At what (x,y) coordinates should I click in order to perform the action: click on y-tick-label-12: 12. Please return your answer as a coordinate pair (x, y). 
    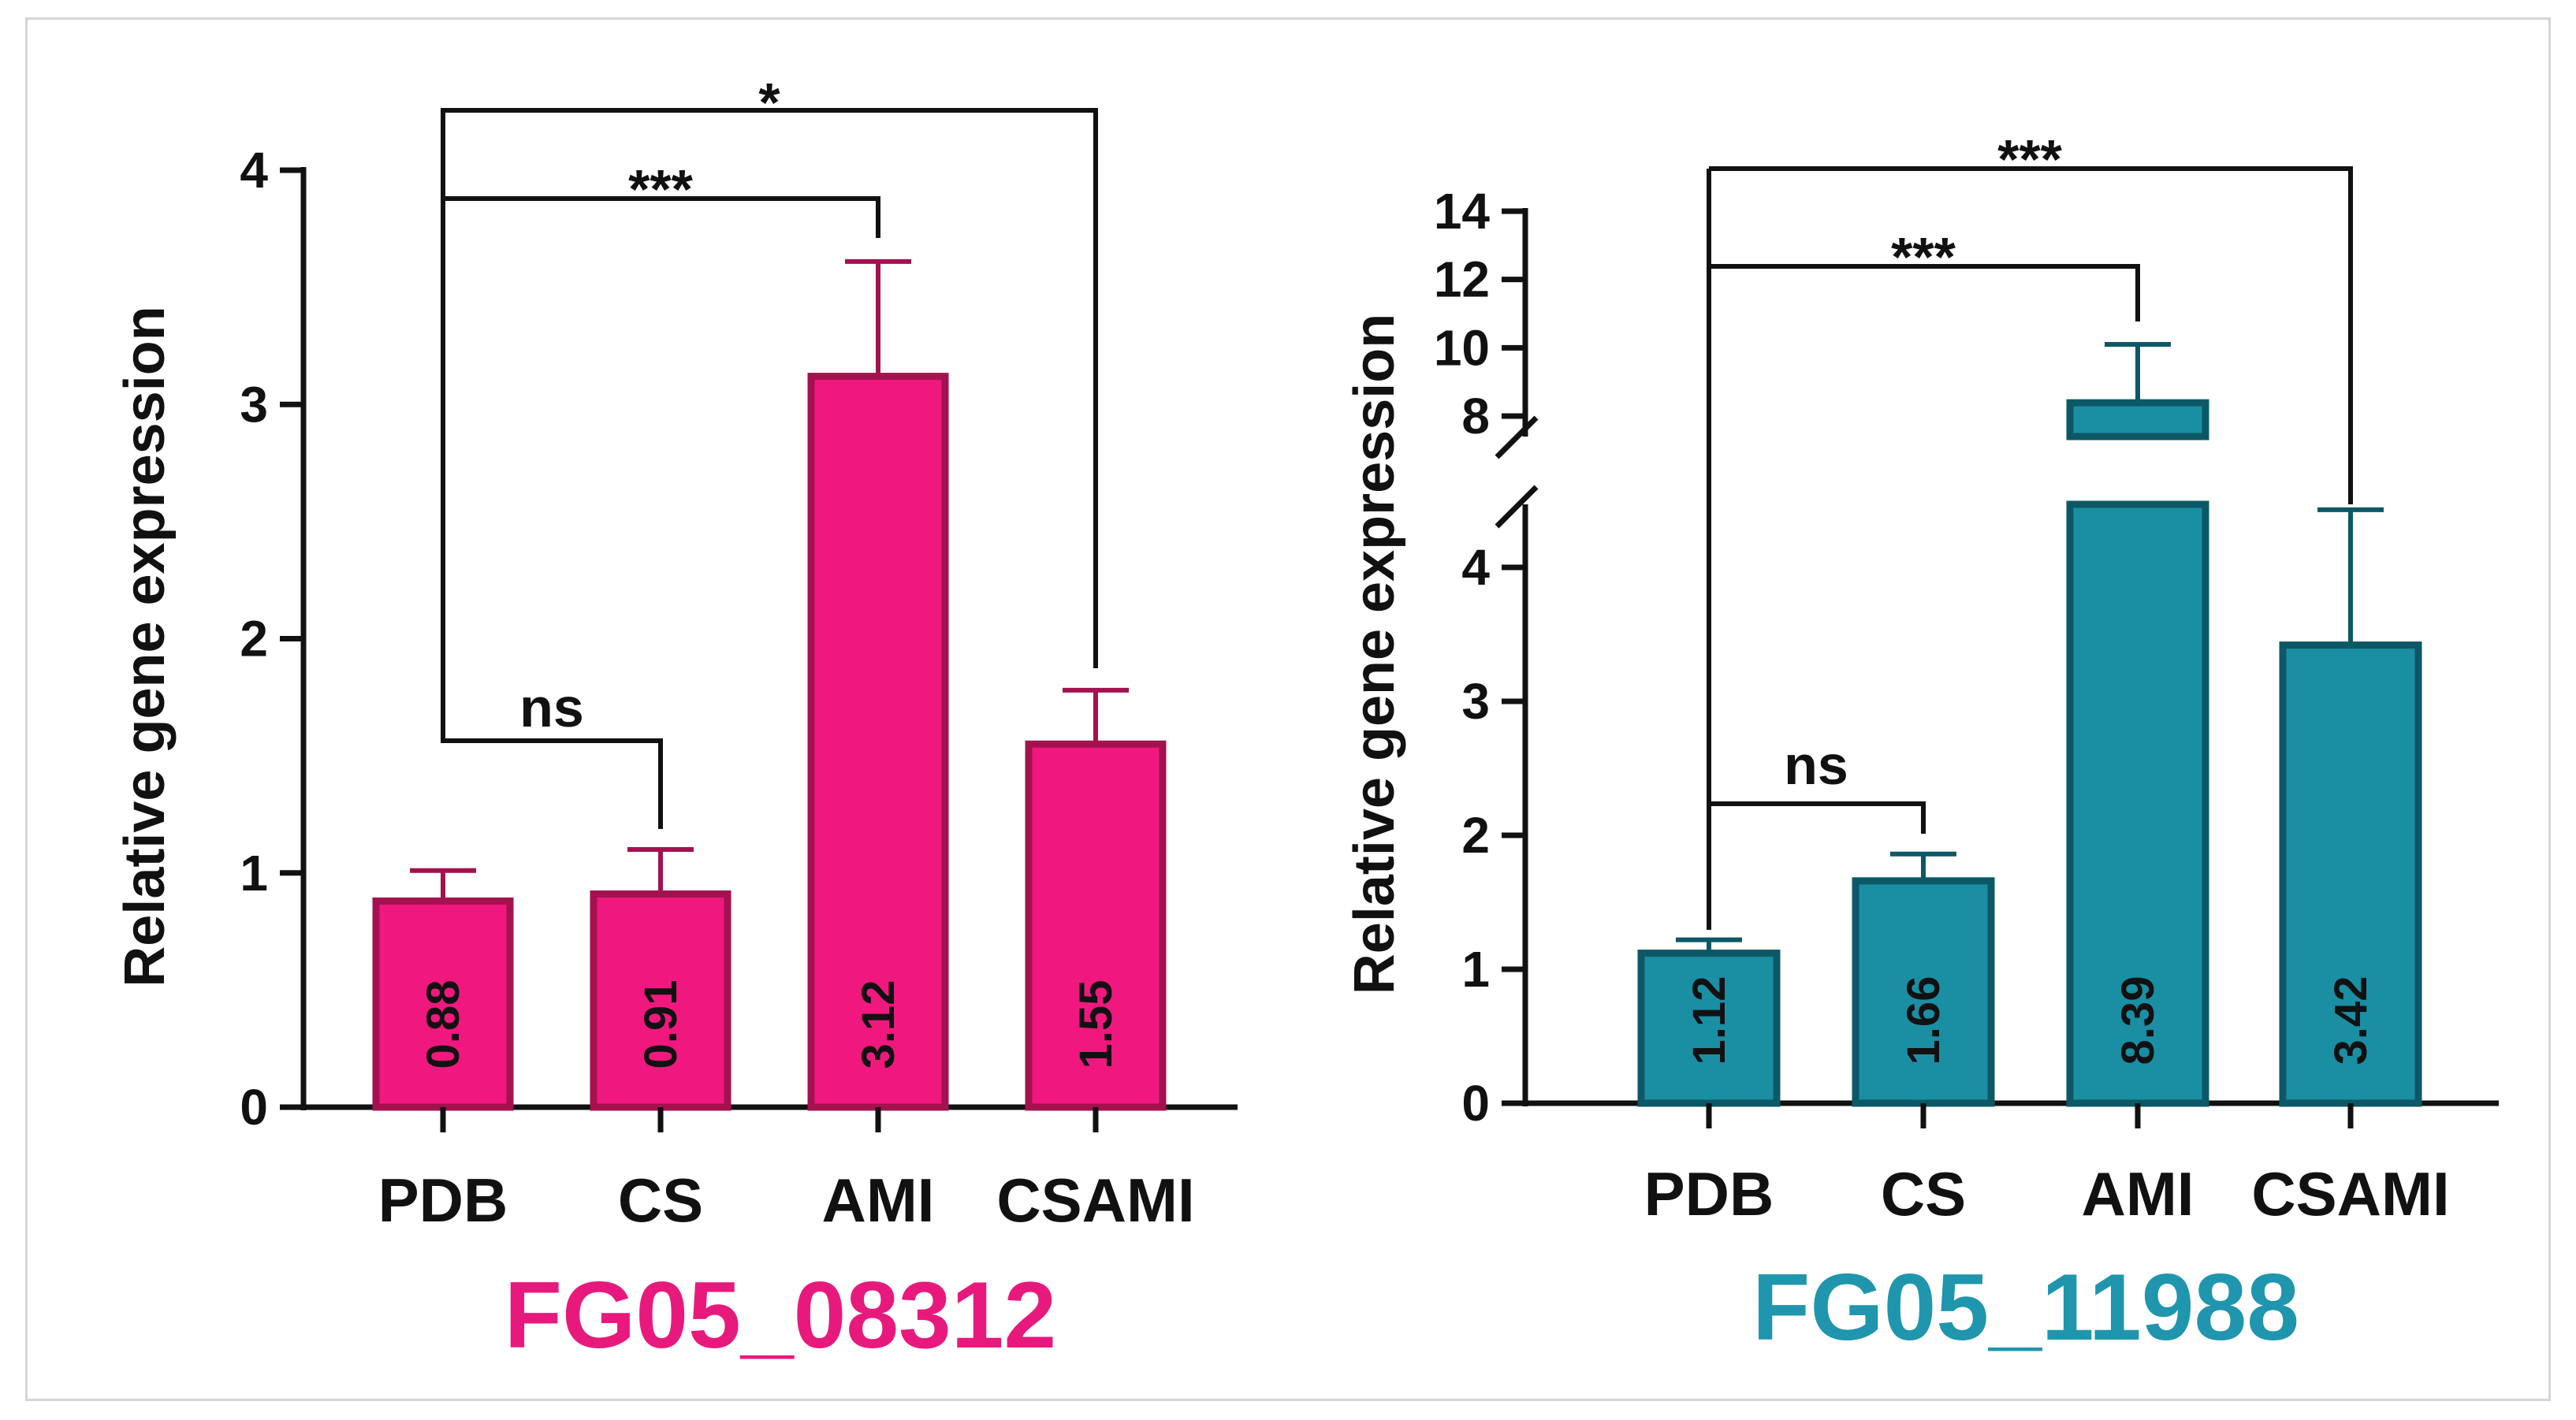
    Looking at the image, I should click on (1462, 279).